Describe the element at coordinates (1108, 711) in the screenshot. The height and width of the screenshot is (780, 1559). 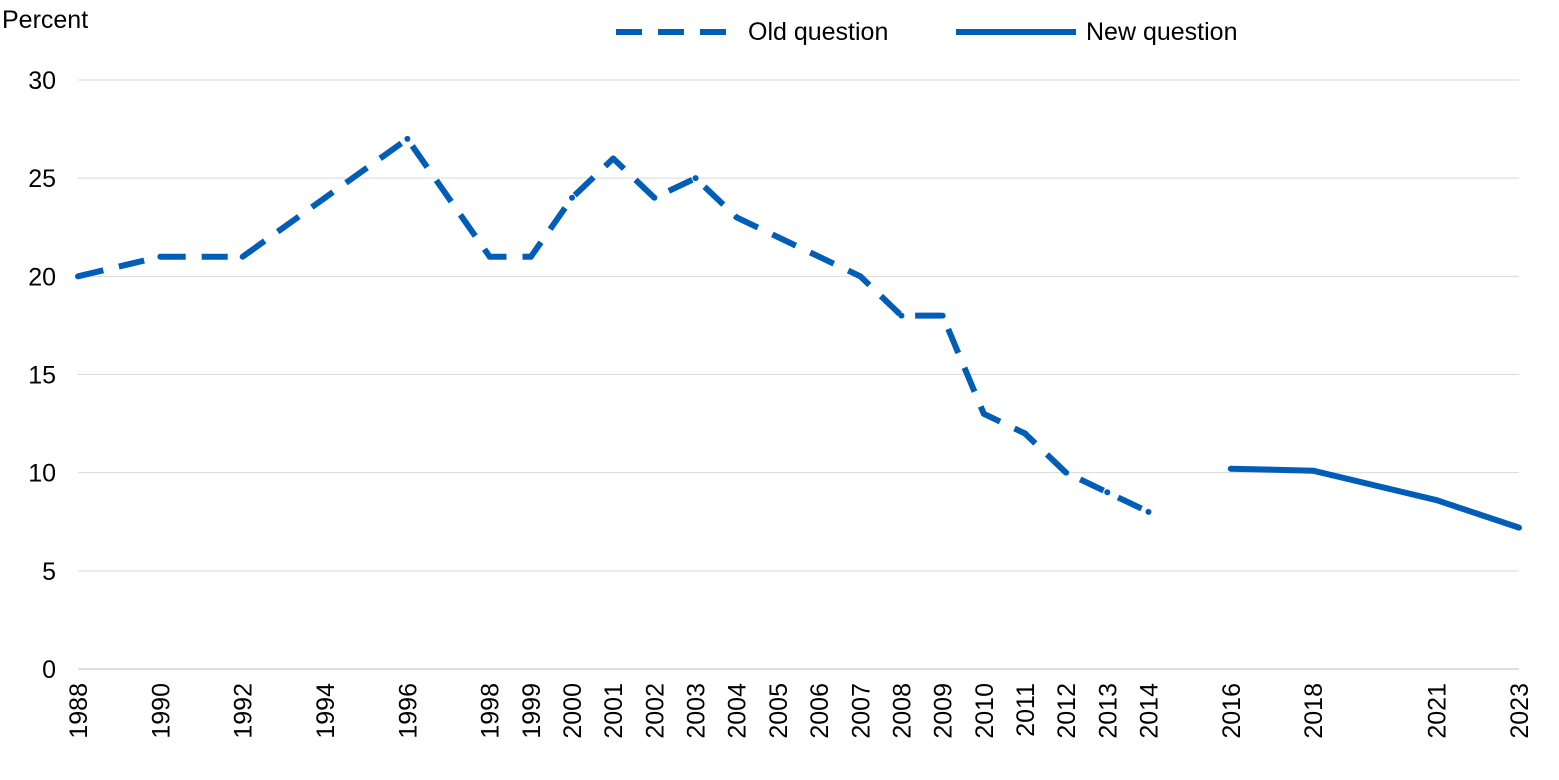
I see `x-tick-label-2013: 2013` at that location.